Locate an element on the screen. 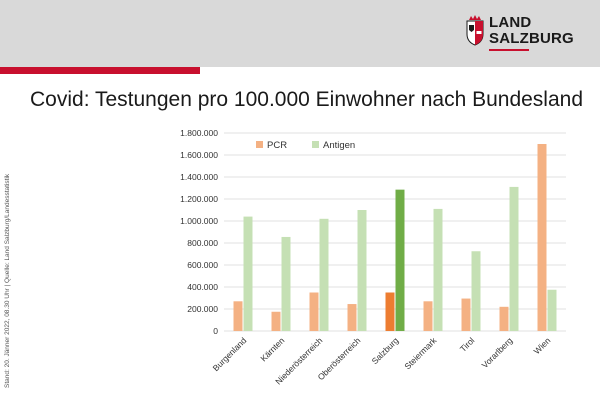 Image resolution: width=600 pixels, height=400 pixels. brand-underline is located at coordinates (509, 50).